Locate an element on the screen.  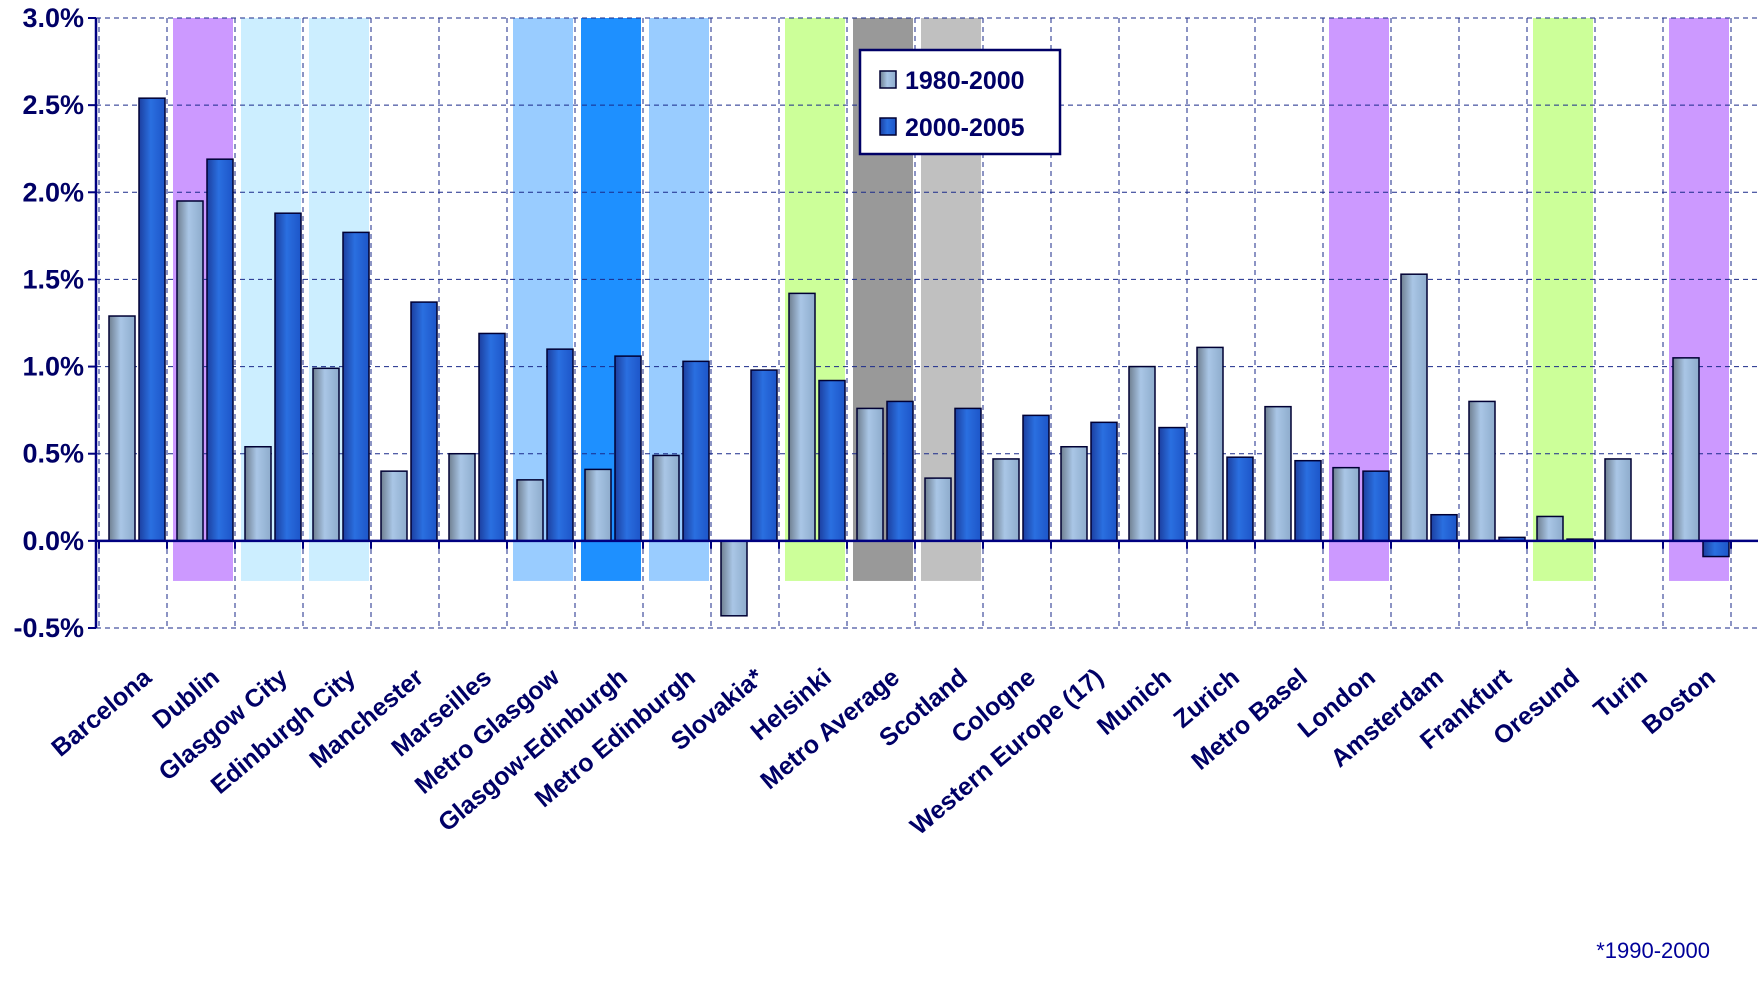
y-tick-label: 3.0% is located at coordinates (53, 18).